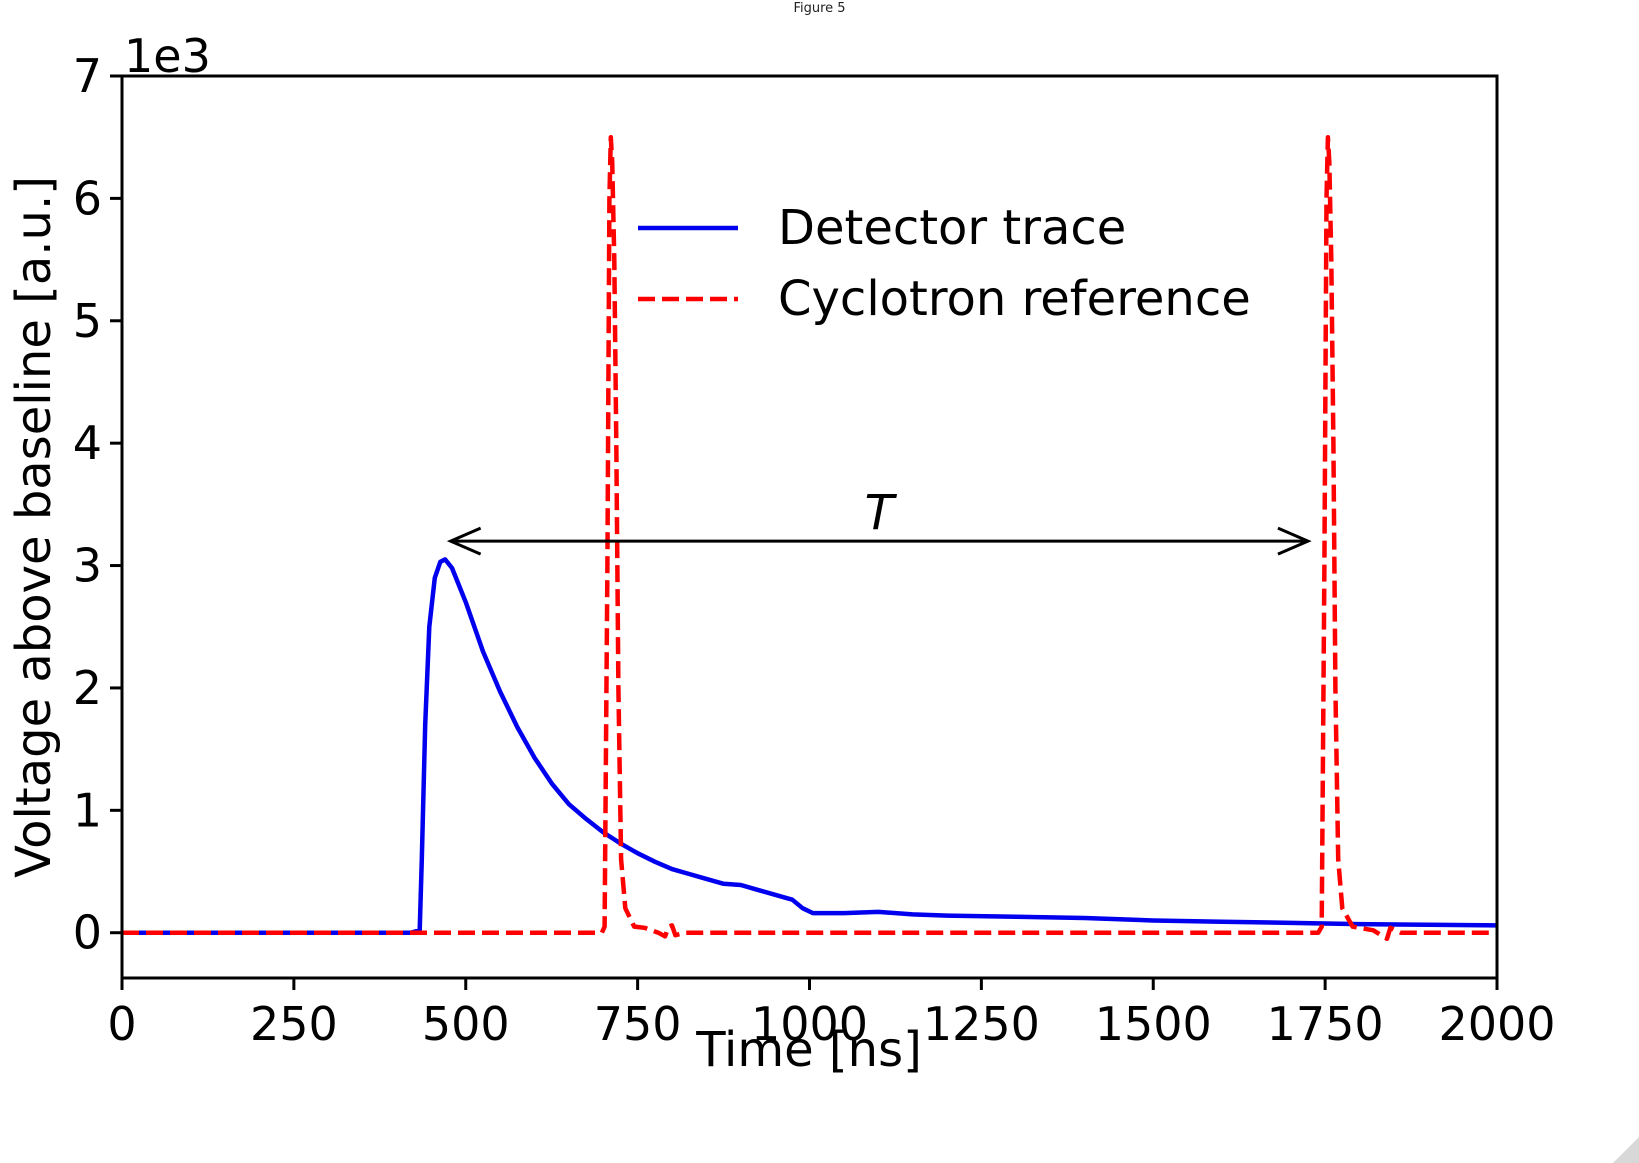  I want to click on x-tick-label: 1000, so click(809, 1024).